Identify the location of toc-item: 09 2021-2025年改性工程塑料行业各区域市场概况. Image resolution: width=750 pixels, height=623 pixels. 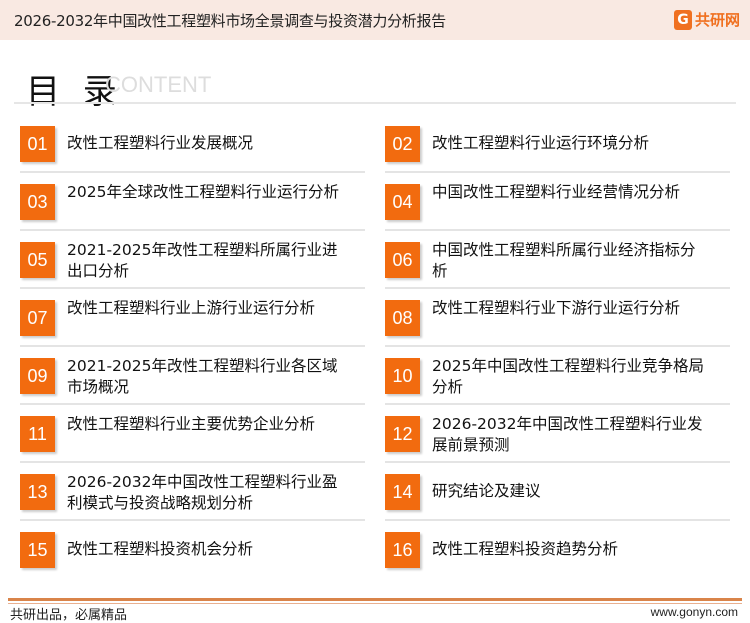
(192, 381).